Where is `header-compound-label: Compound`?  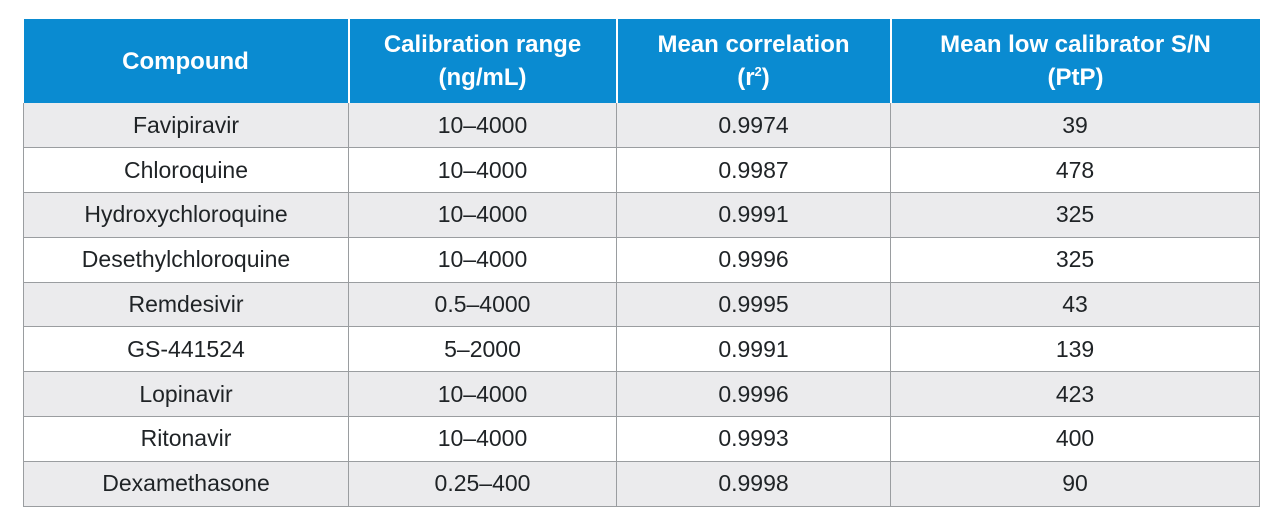 header-compound-label: Compound is located at coordinates (185, 61).